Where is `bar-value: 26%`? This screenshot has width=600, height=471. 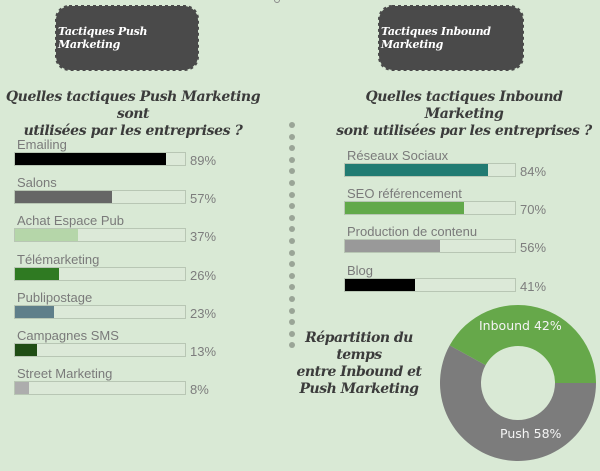 bar-value: 26% is located at coordinates (203, 275).